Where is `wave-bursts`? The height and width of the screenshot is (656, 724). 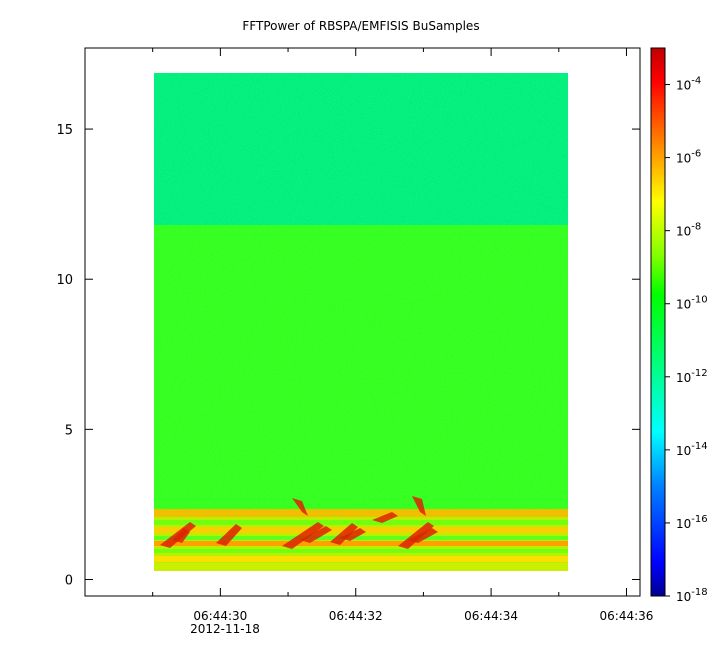
wave-bursts is located at coordinates (299, 522).